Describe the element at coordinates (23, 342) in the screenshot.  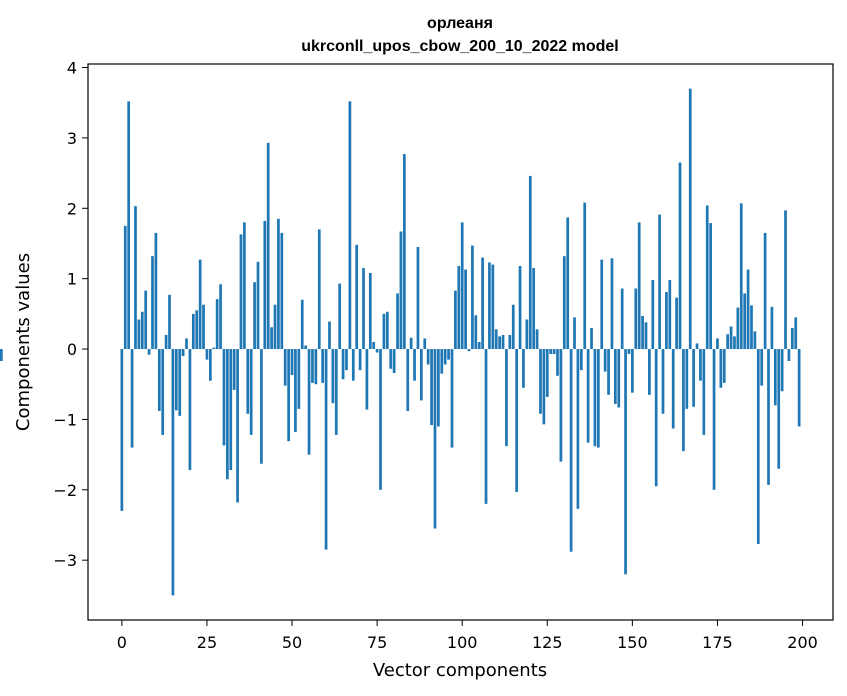
I see `y-axis-label: Components values` at that location.